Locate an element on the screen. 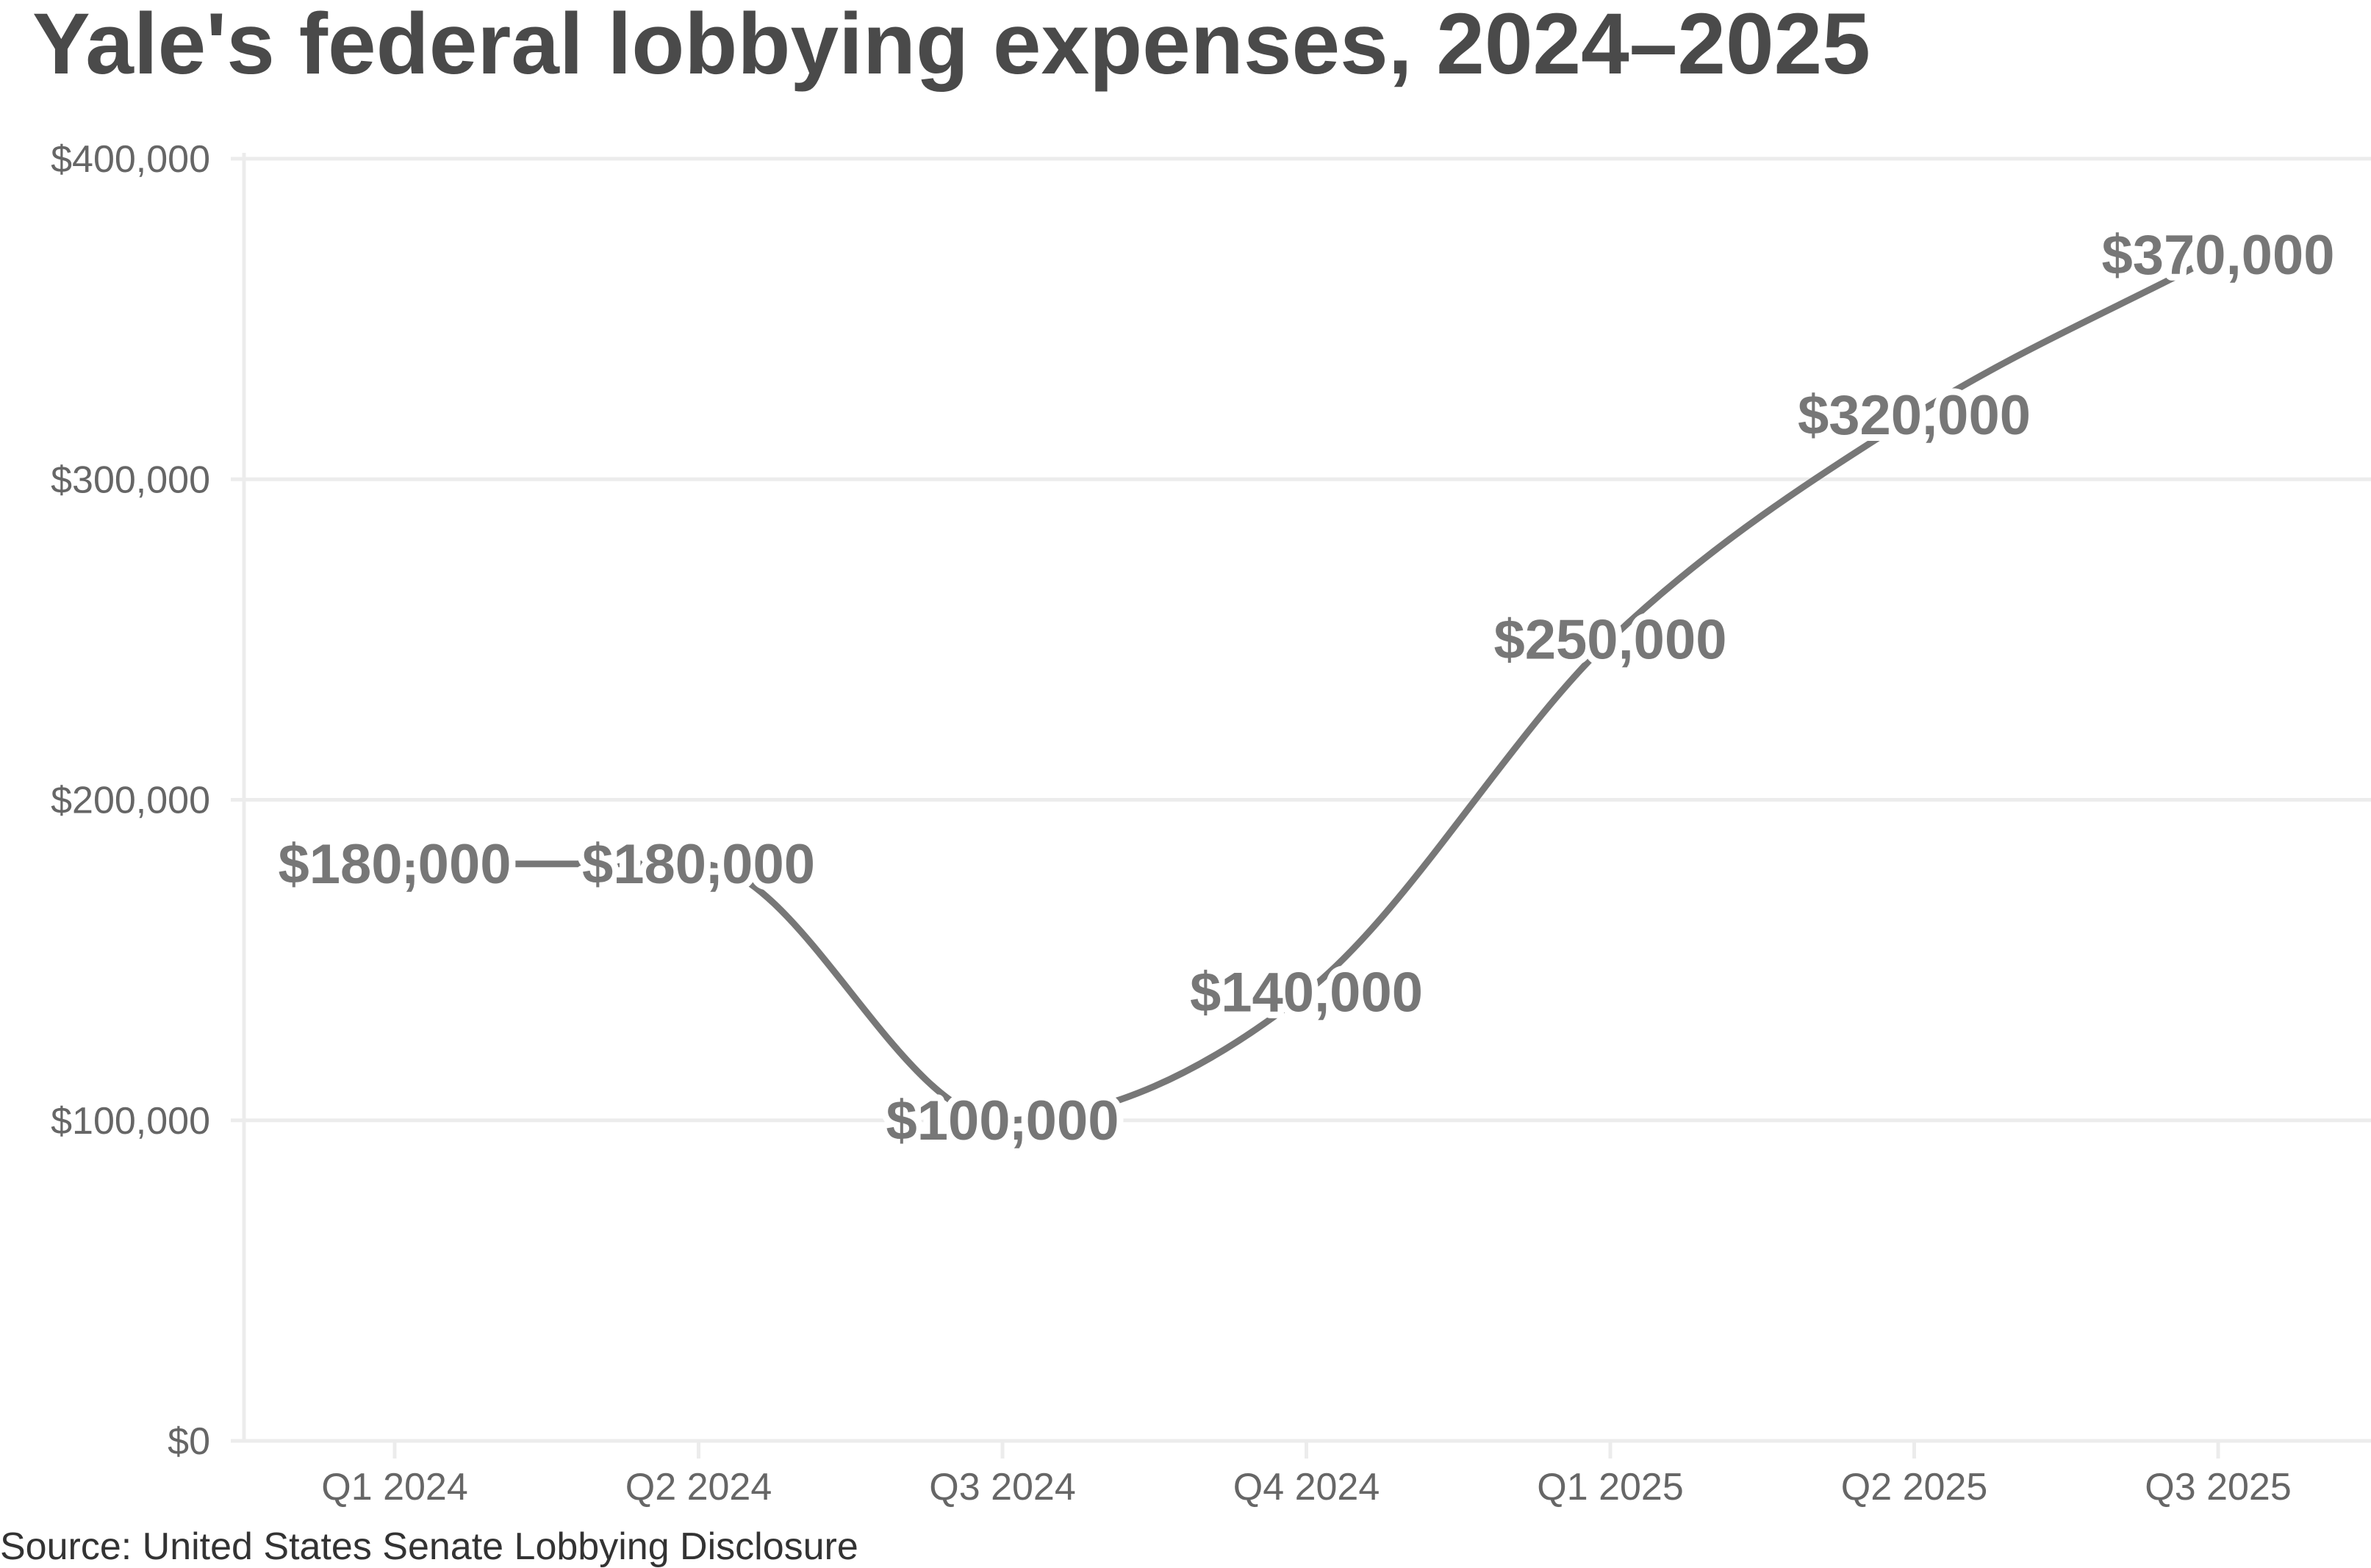 This screenshot has height=1568, width=2371. data-point-5: $250,000$250,000 is located at coordinates (1611, 640).